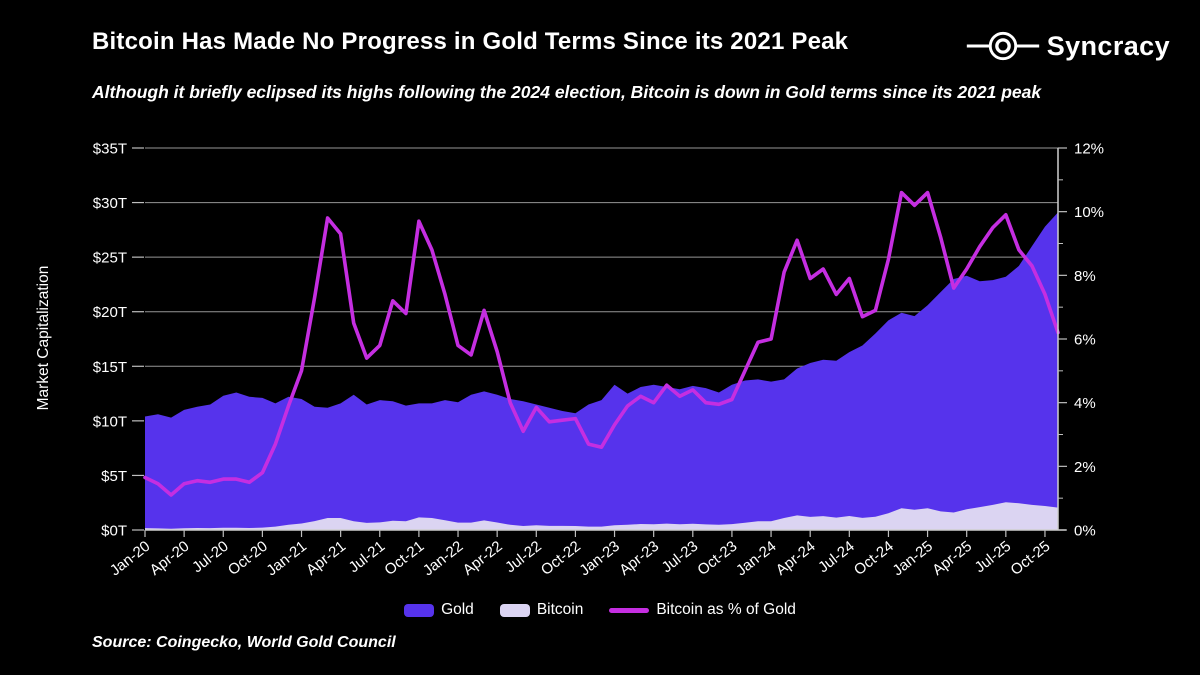 Image resolution: width=1200 pixels, height=675 pixels. I want to click on left-tick-label: $20T, so click(110, 312).